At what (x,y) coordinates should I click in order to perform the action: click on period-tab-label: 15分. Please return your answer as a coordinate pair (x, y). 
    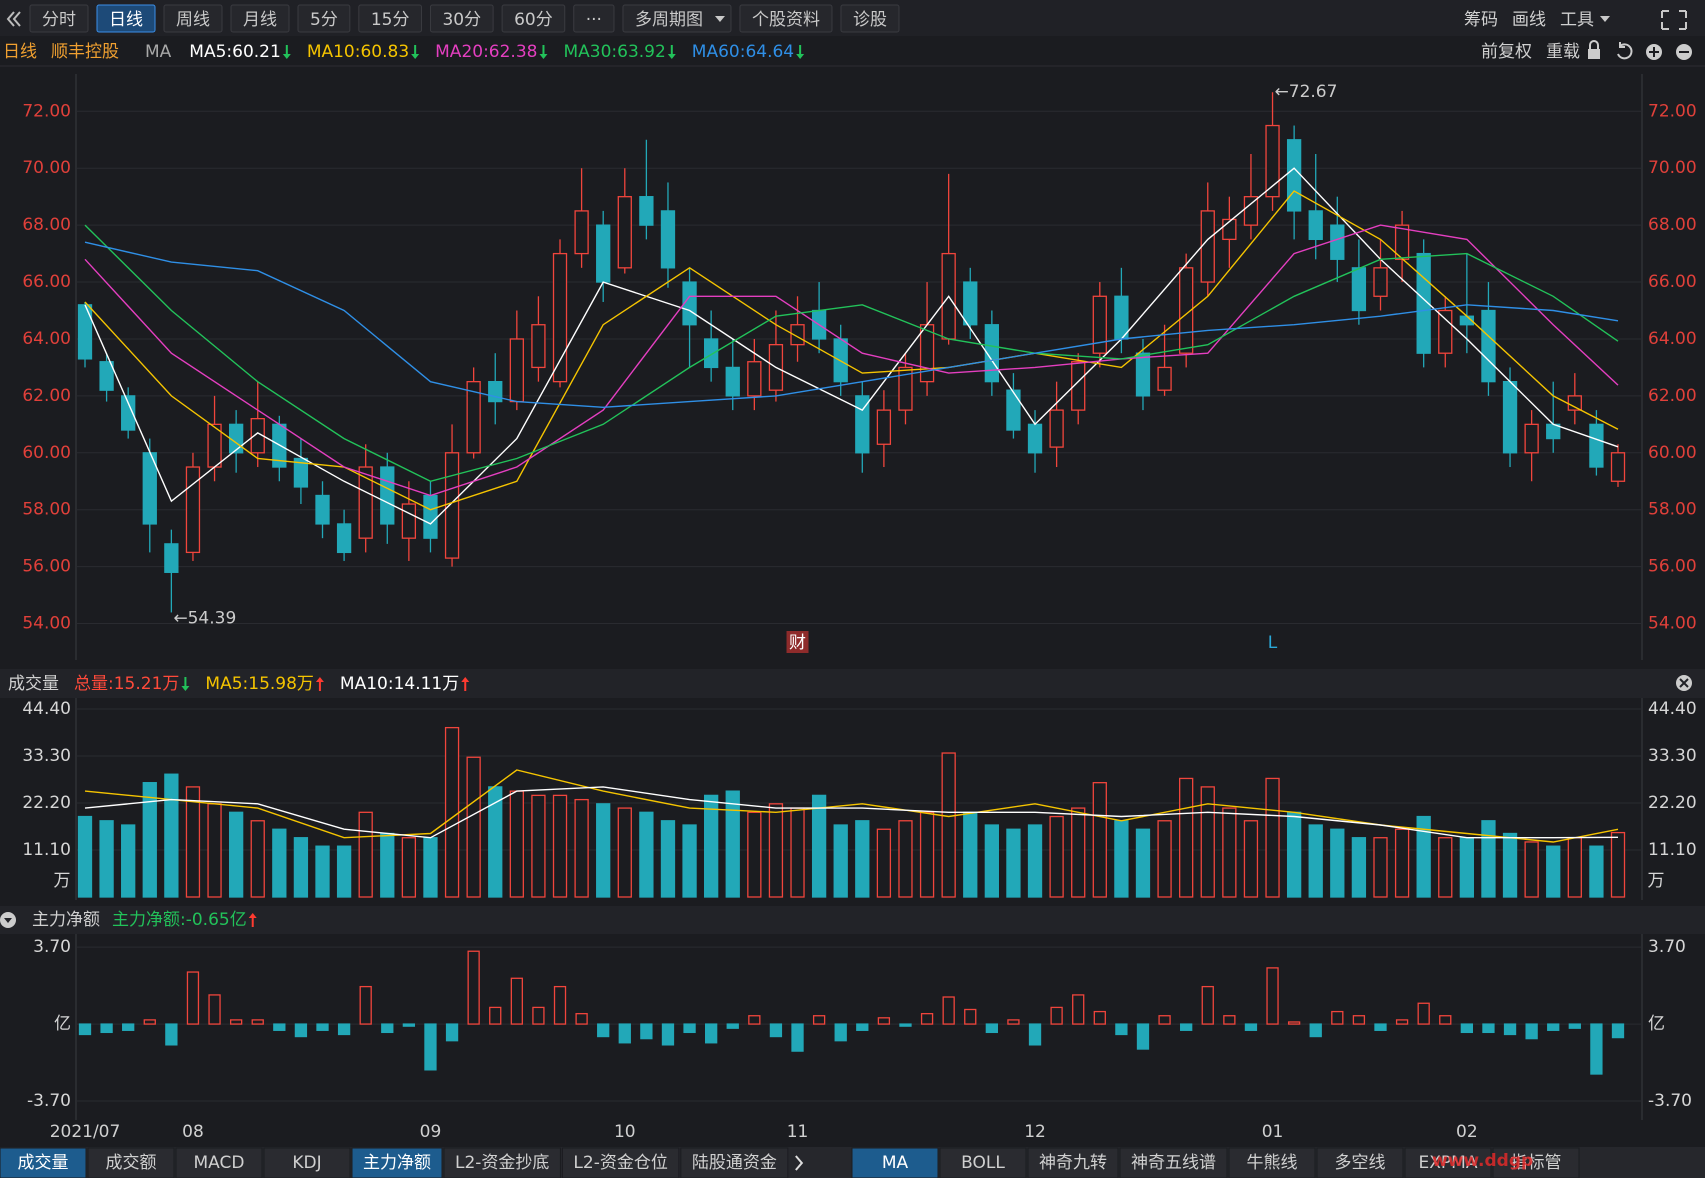
    Looking at the image, I should click on (390, 20).